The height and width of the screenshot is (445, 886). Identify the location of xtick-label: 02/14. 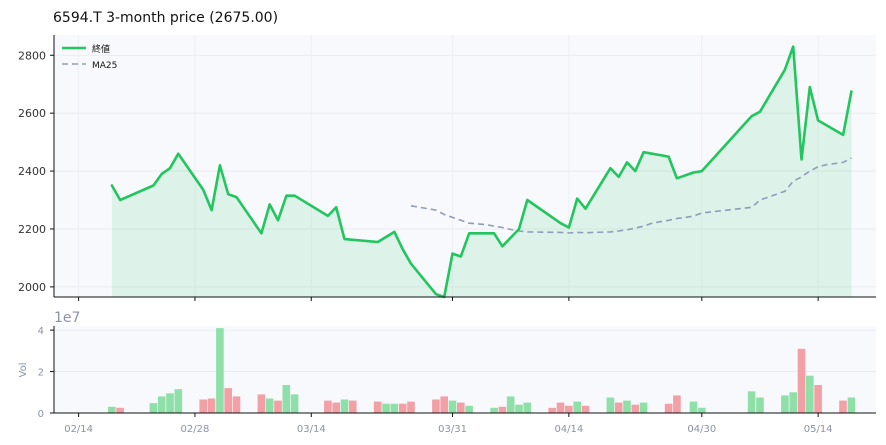
(78, 429).